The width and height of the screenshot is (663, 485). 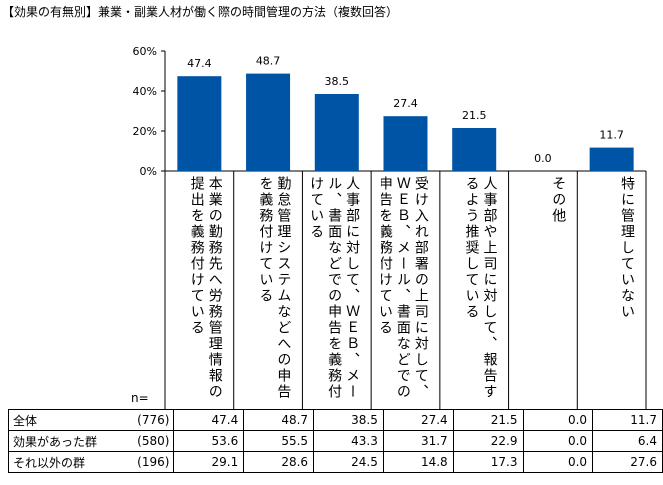 What do you see at coordinates (337, 81) in the screenshot?
I see `data-label: 38.5` at bounding box center [337, 81].